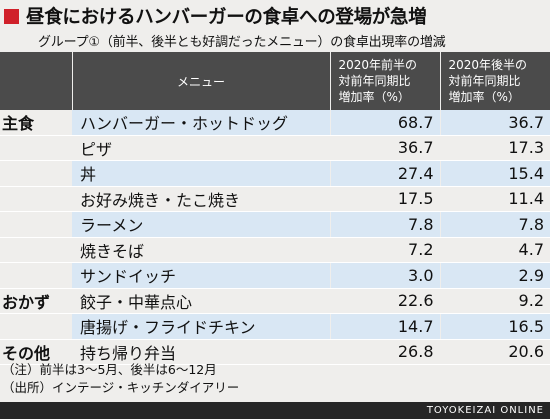 The width and height of the screenshot is (550, 419). Describe the element at coordinates (384, 173) in the screenshot. I see `row-first-half-value: 27.4` at that location.